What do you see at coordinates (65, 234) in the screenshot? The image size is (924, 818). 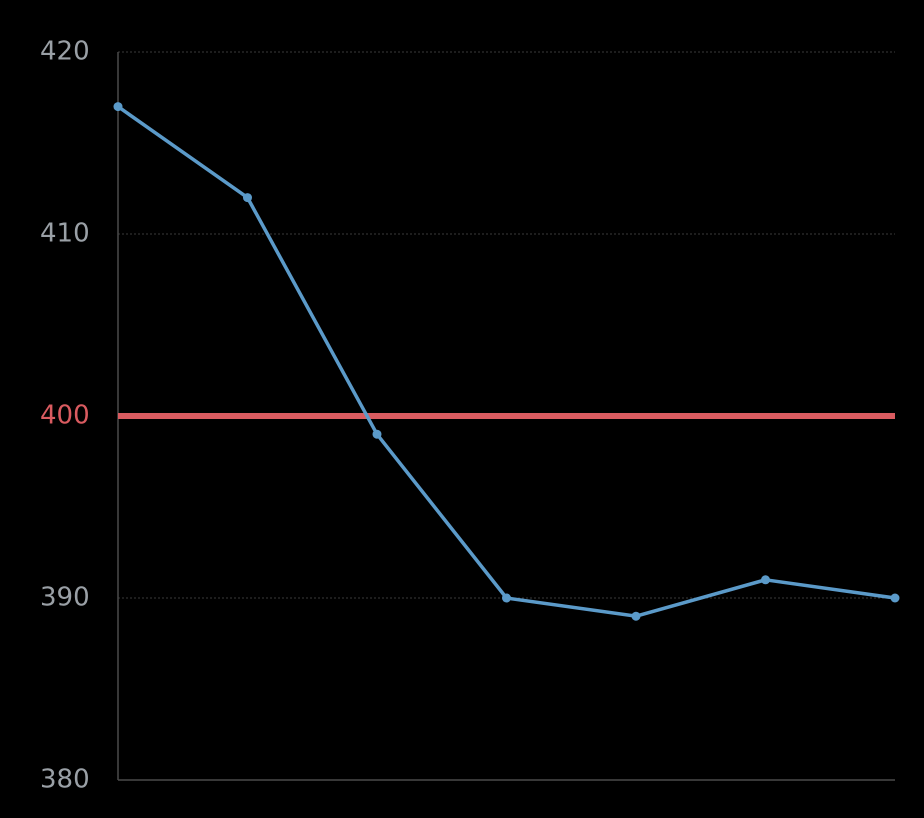 I see `y-tick-label-410: 410` at bounding box center [65, 234].